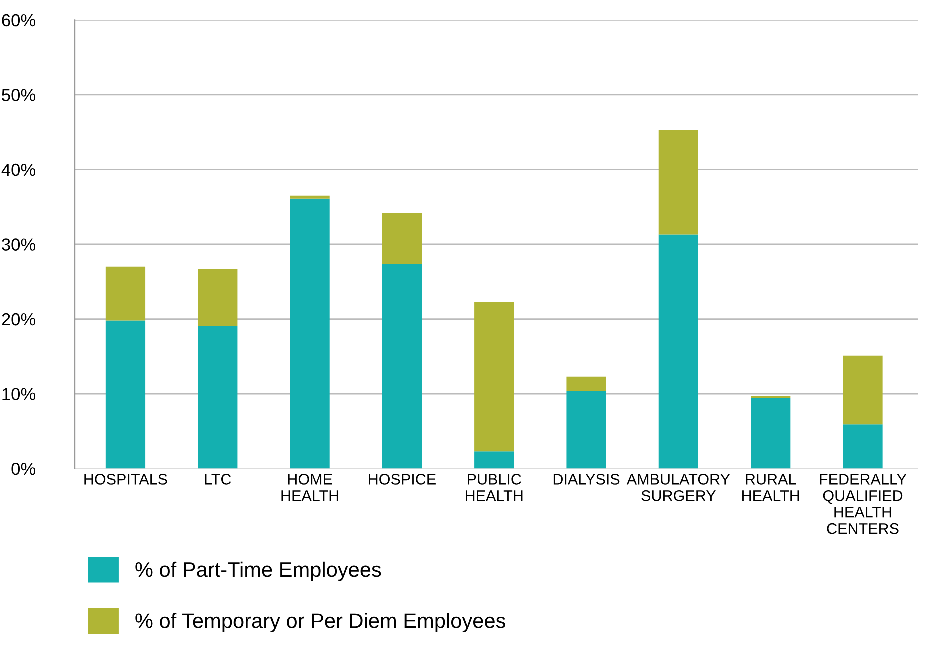  Describe the element at coordinates (19, 170) in the screenshot. I see `y-tick-label: 40%` at that location.